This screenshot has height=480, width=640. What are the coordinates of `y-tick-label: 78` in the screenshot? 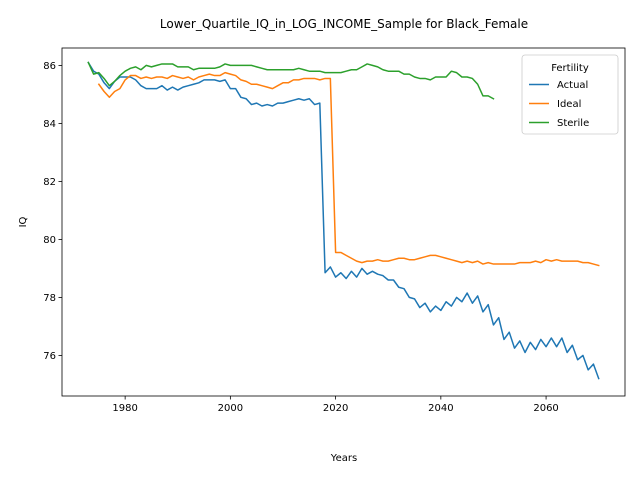 It's located at (49, 298).